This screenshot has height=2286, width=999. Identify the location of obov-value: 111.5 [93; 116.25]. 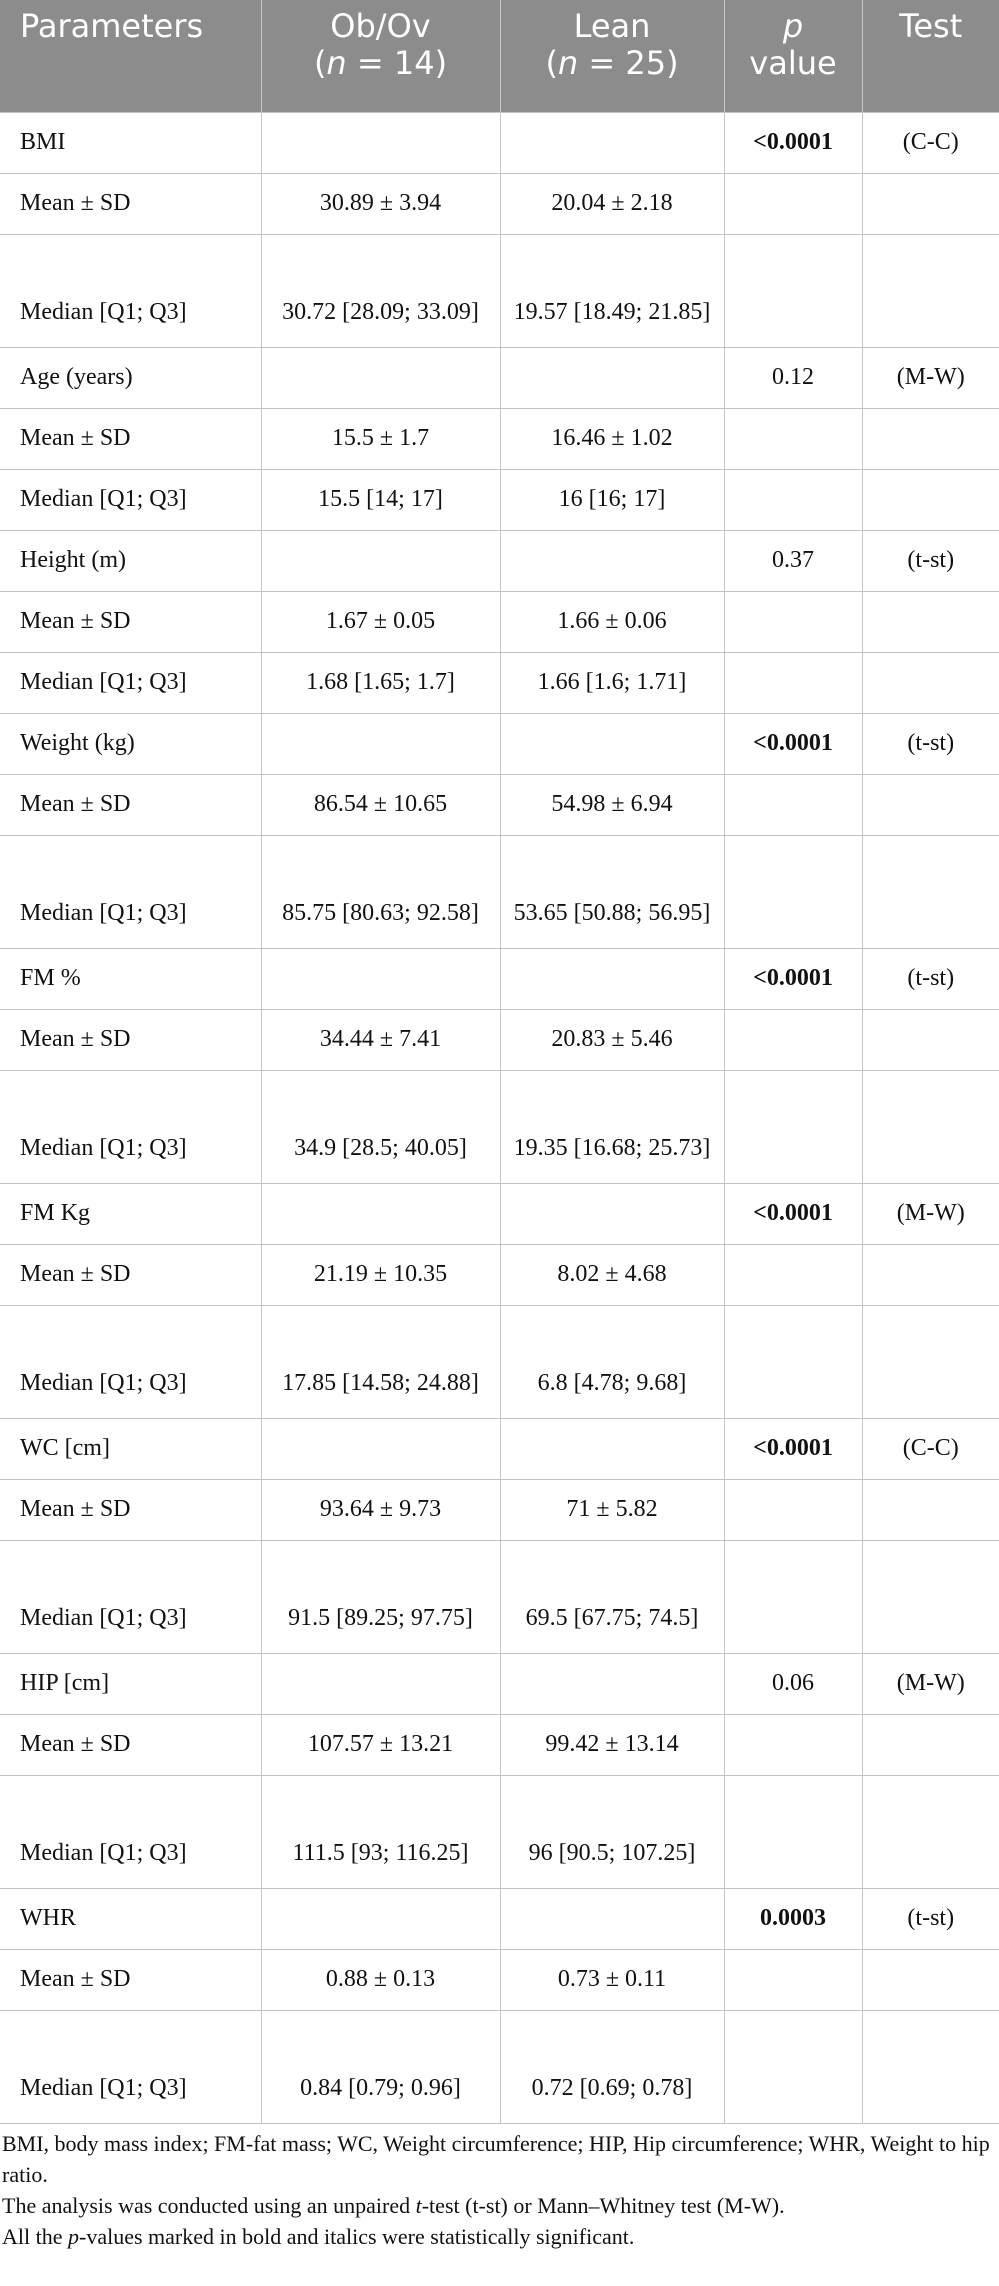
(380, 1831).